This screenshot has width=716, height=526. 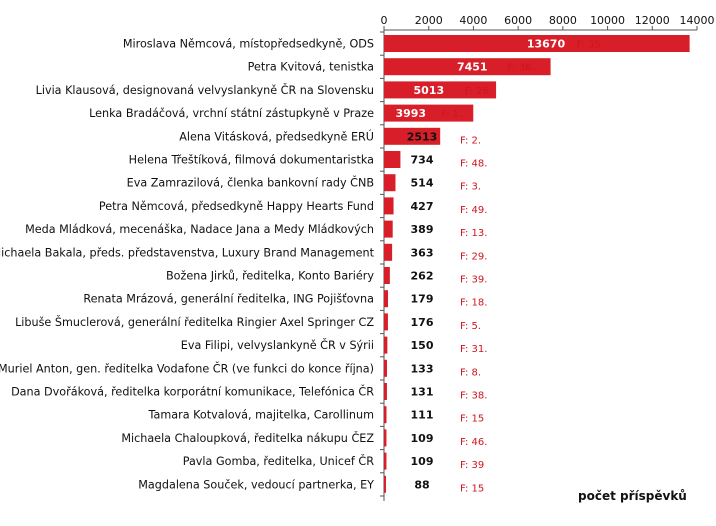 What do you see at coordinates (470, 372) in the screenshot?
I see `rank-annotation: F: 8.` at bounding box center [470, 372].